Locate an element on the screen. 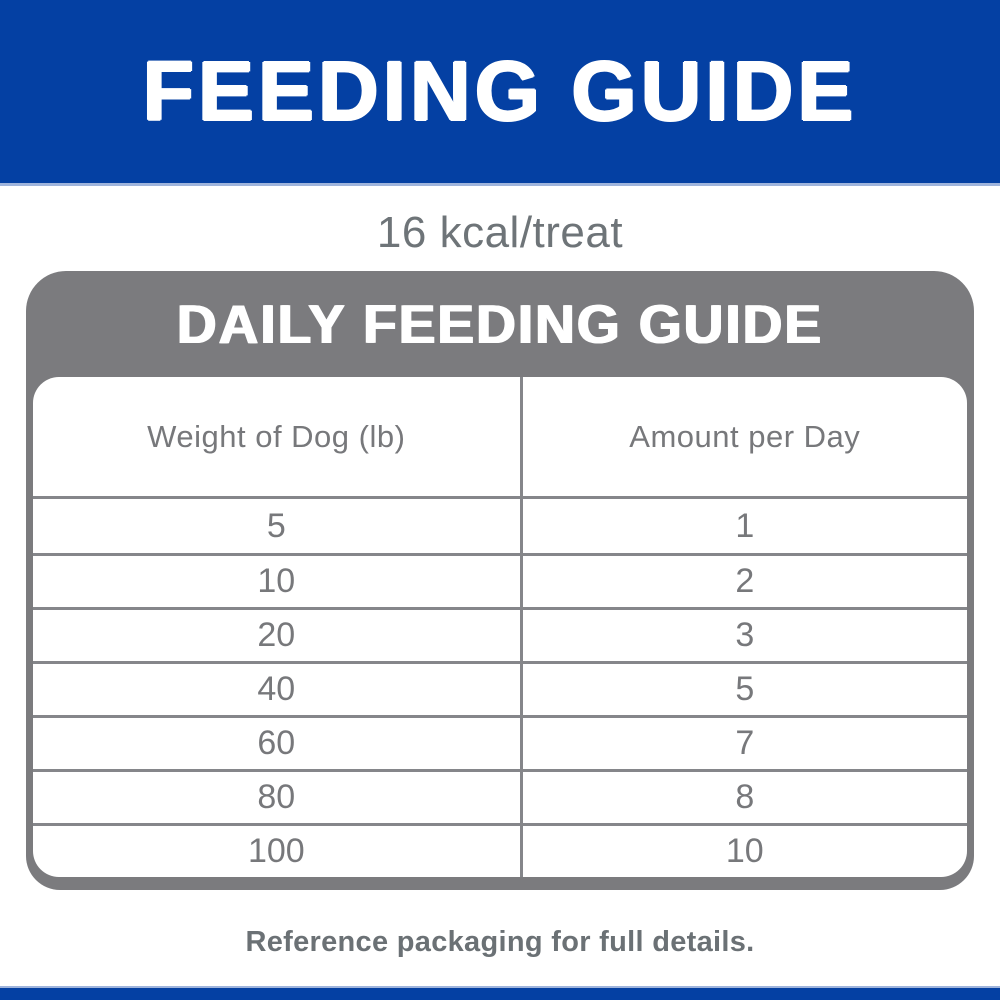  guide-box-title: DAILY FEEDING GUIDE is located at coordinates (500, 324).